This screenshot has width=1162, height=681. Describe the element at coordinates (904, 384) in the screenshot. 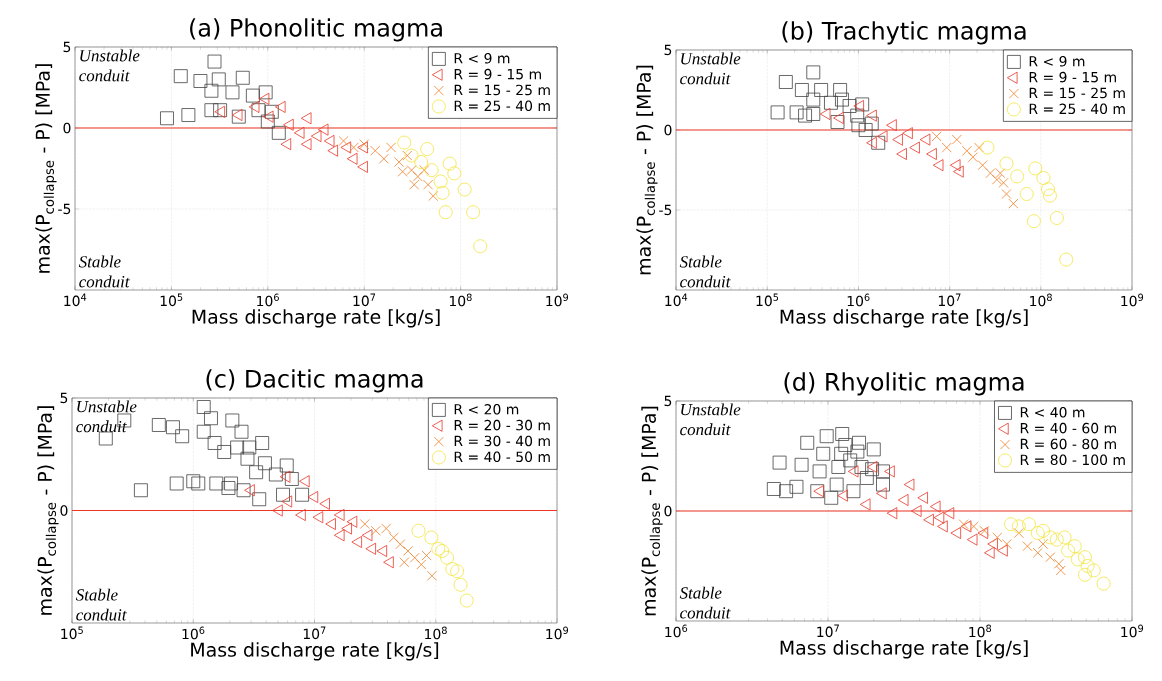

I see `chart-title: (d) Rhyolitic magma` at that location.